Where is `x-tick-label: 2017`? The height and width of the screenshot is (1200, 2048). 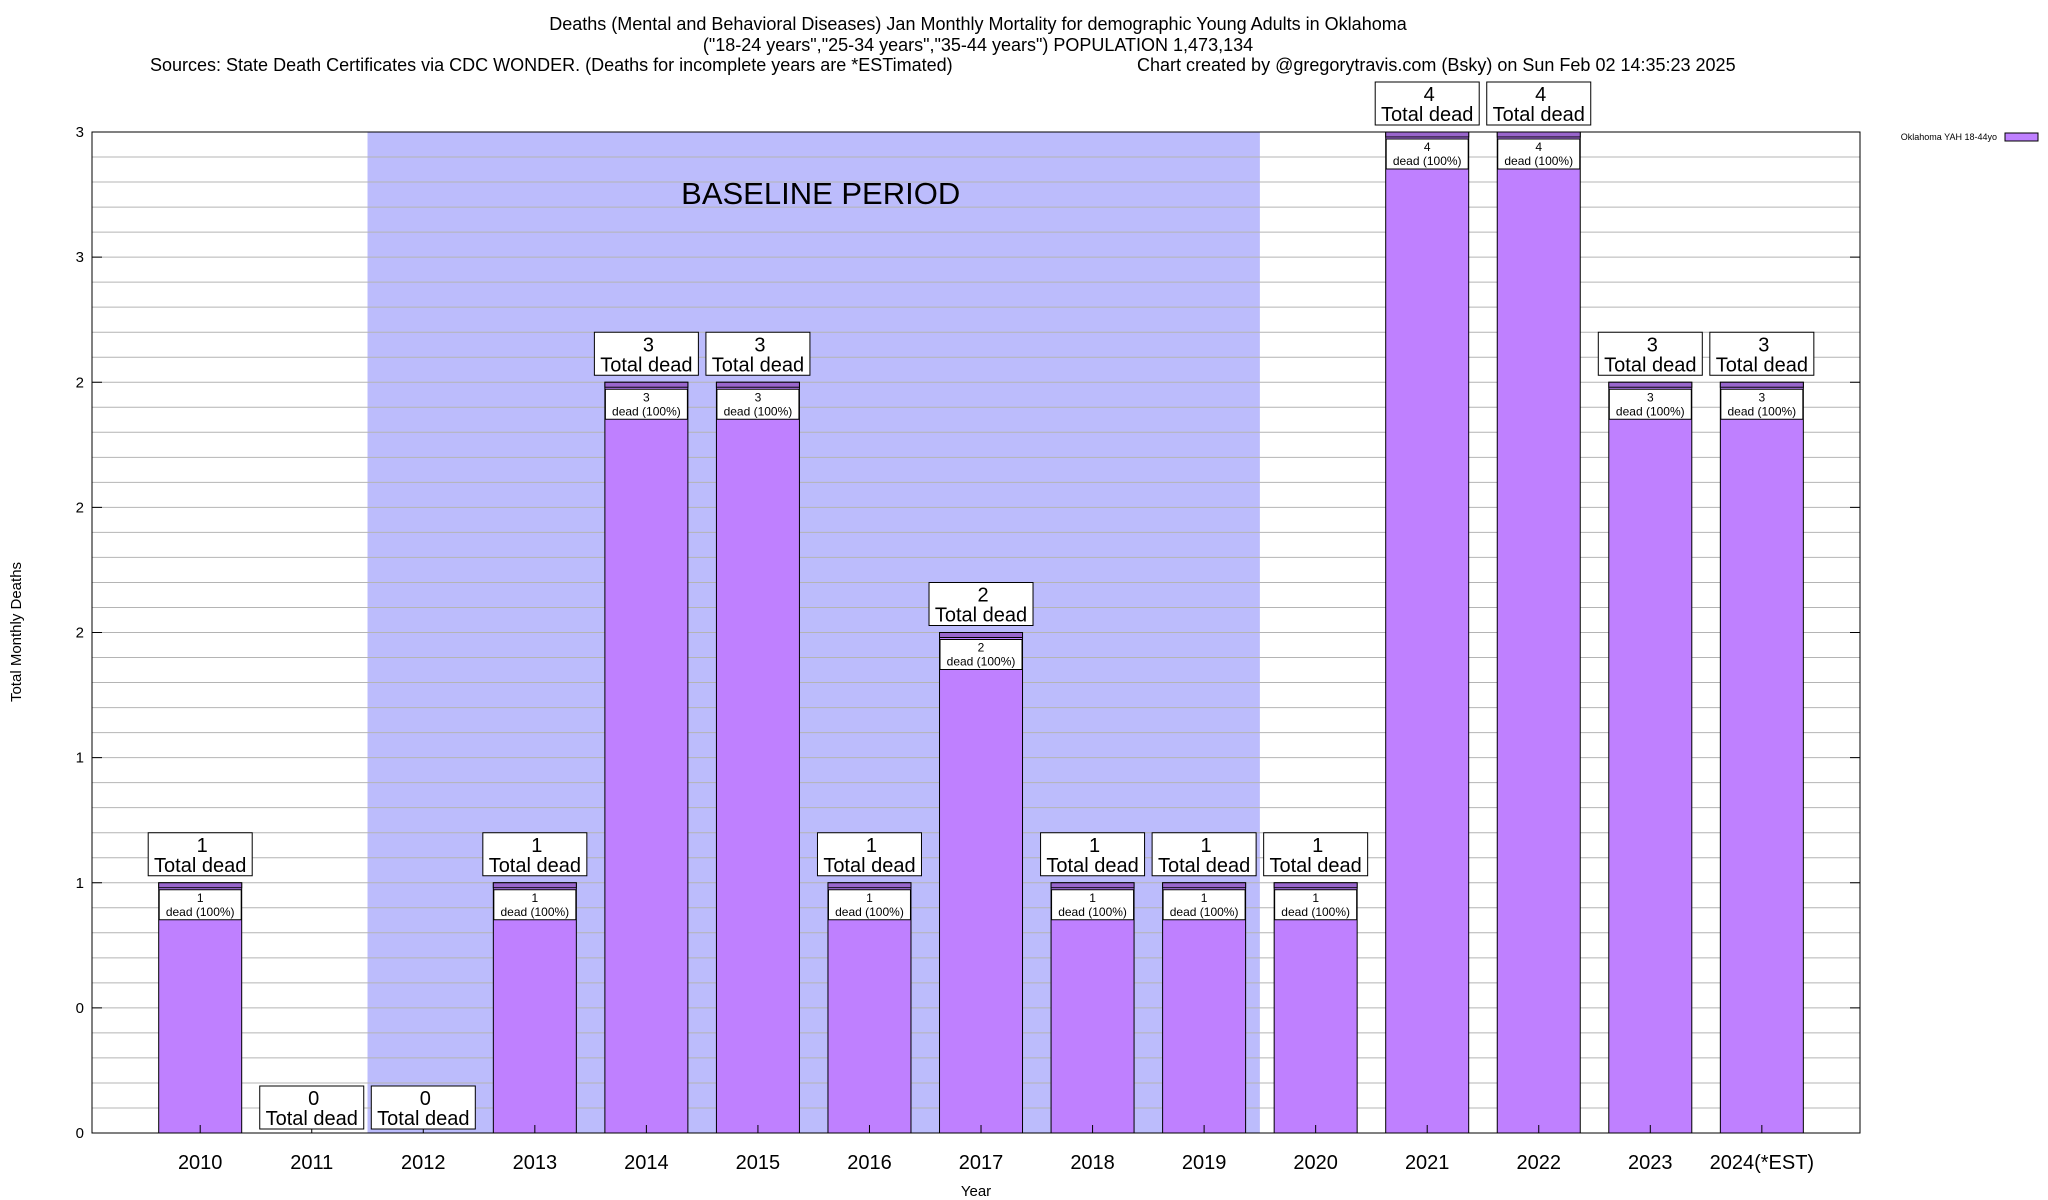
x-tick-label: 2017 is located at coordinates (981, 1163).